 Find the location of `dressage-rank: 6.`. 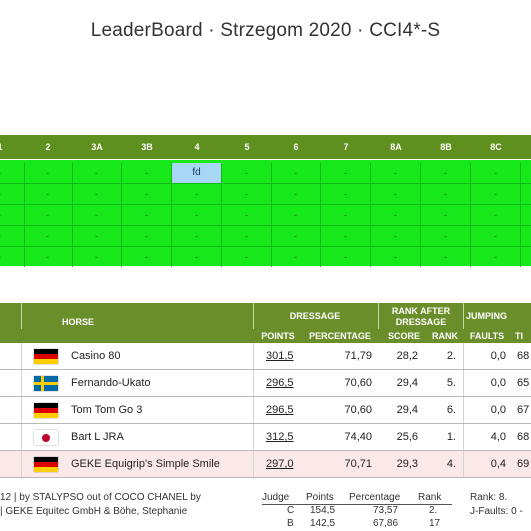

dressage-rank: 6. is located at coordinates (451, 410).